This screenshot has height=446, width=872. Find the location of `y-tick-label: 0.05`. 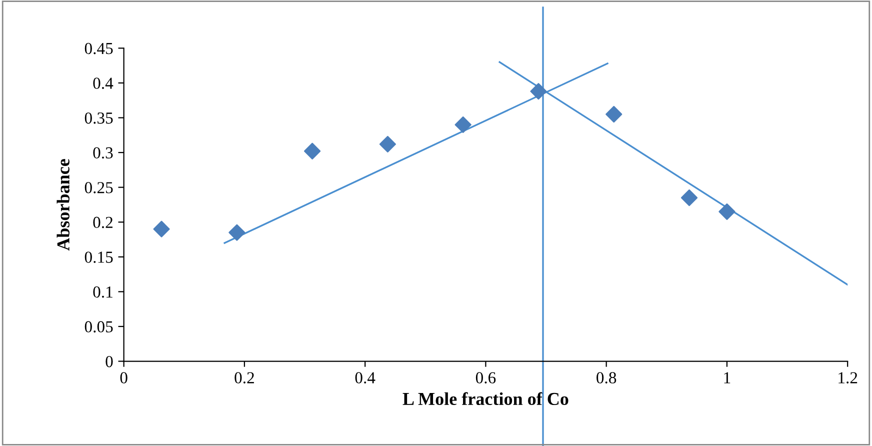

y-tick-label: 0.05 is located at coordinates (98, 326).